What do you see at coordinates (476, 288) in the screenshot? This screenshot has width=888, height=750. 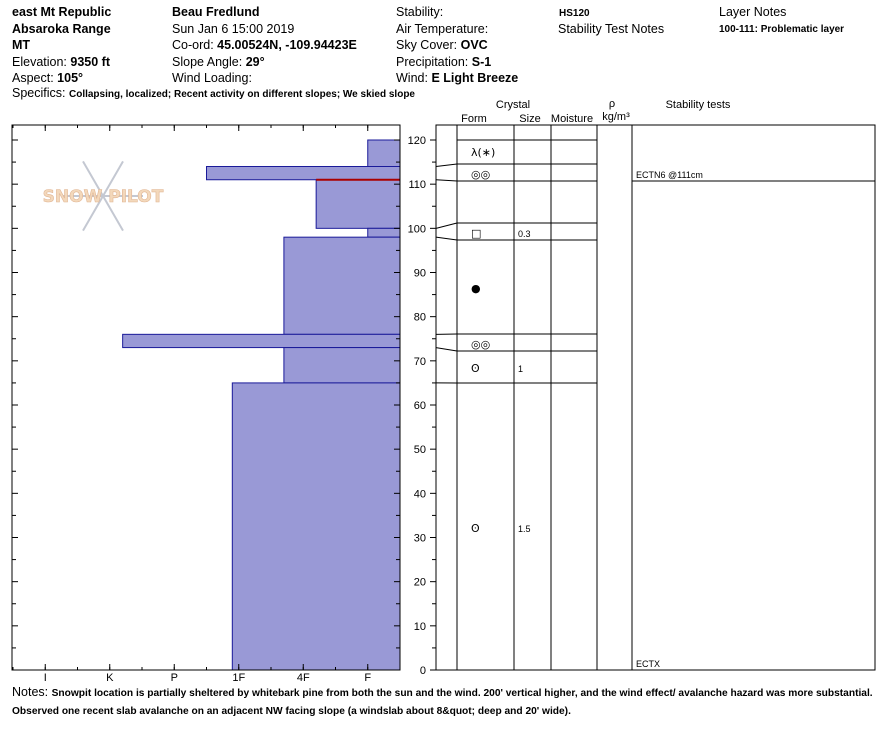 I see `grain-form-symbol: ●` at bounding box center [476, 288].